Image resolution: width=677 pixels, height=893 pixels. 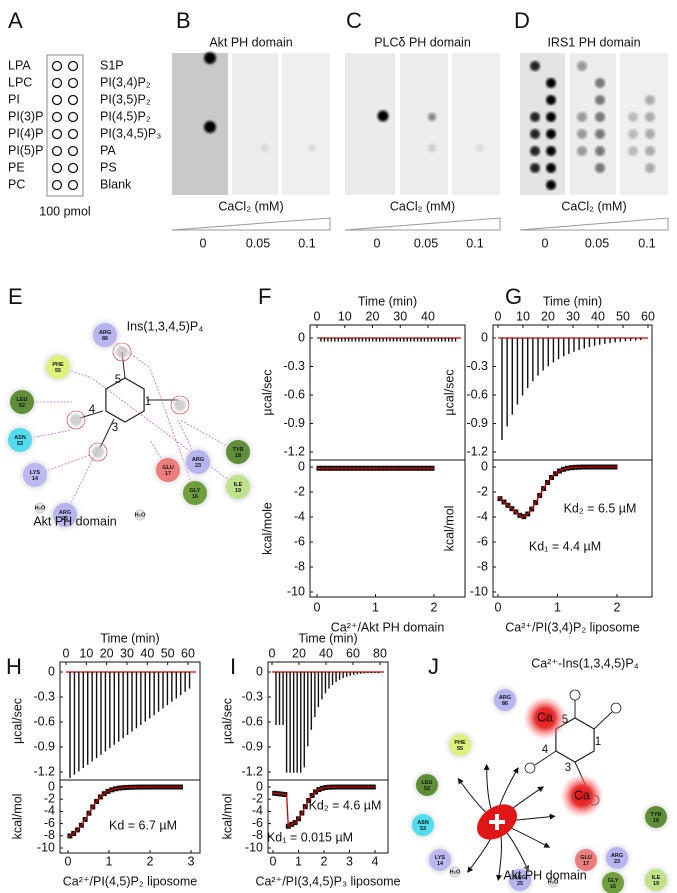 I want to click on calcium-ion, so click(x=582, y=796).